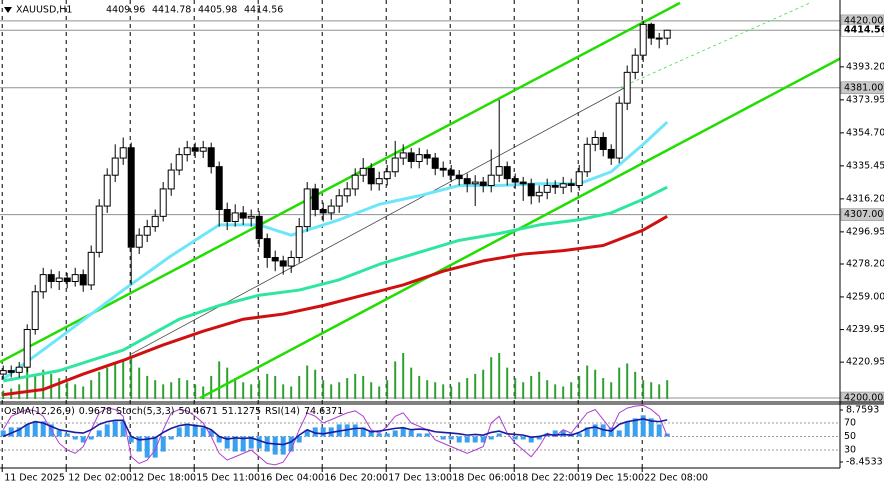 This screenshot has width=884, height=488. What do you see at coordinates (865, 198) in the screenshot?
I see `y-tick-label: 4316.20` at bounding box center [865, 198].